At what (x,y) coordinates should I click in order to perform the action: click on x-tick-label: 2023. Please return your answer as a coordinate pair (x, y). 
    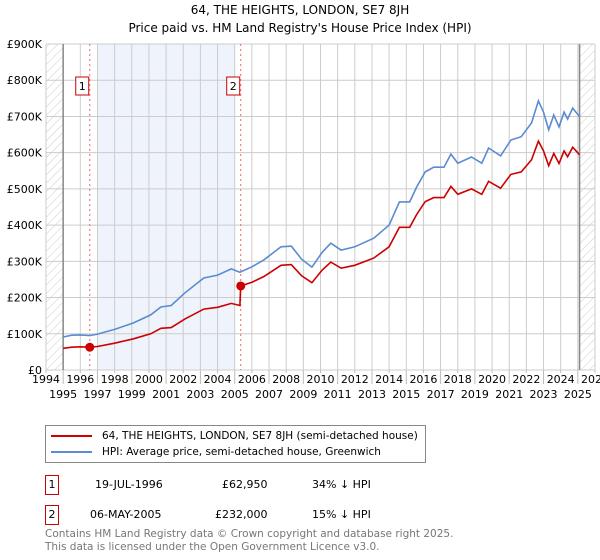
    Looking at the image, I should click on (544, 394).